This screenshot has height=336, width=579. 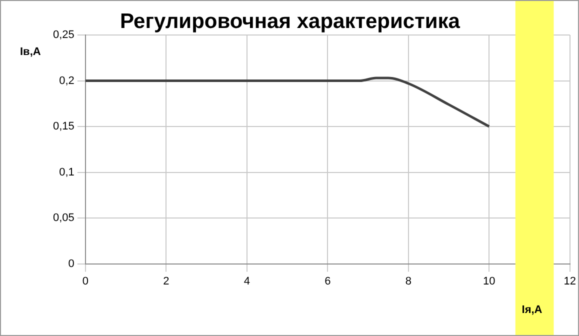 What do you see at coordinates (63, 126) in the screenshot?
I see `y-tick-label: 0,15` at bounding box center [63, 126].